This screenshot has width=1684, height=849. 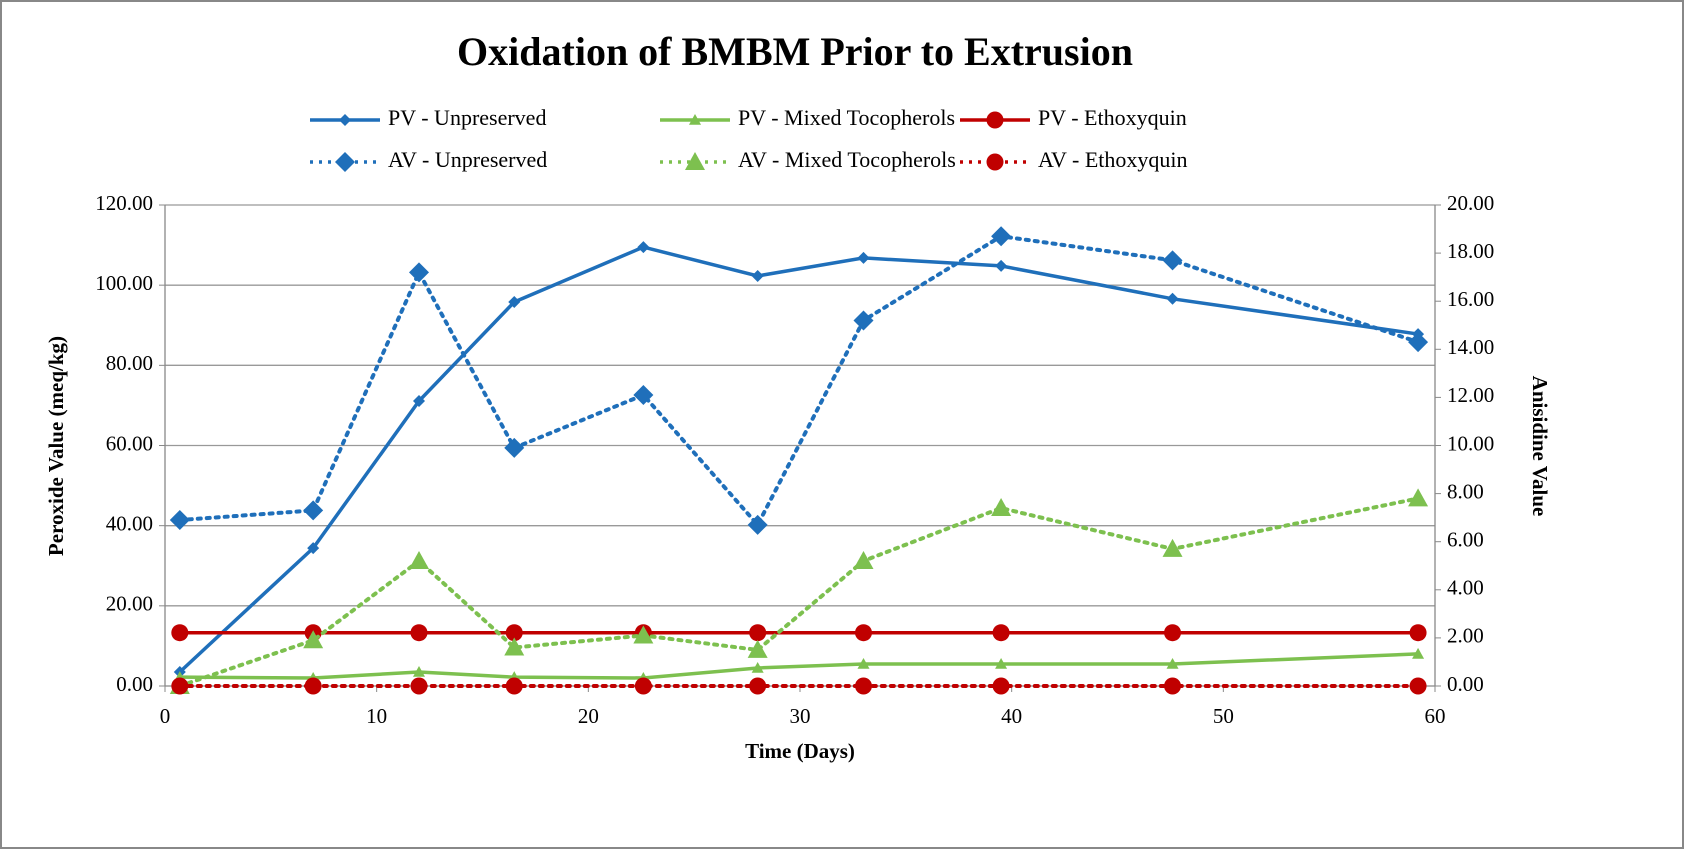 I want to click on legend-label: PV - Mixed Tocopherols, so click(x=846, y=117).